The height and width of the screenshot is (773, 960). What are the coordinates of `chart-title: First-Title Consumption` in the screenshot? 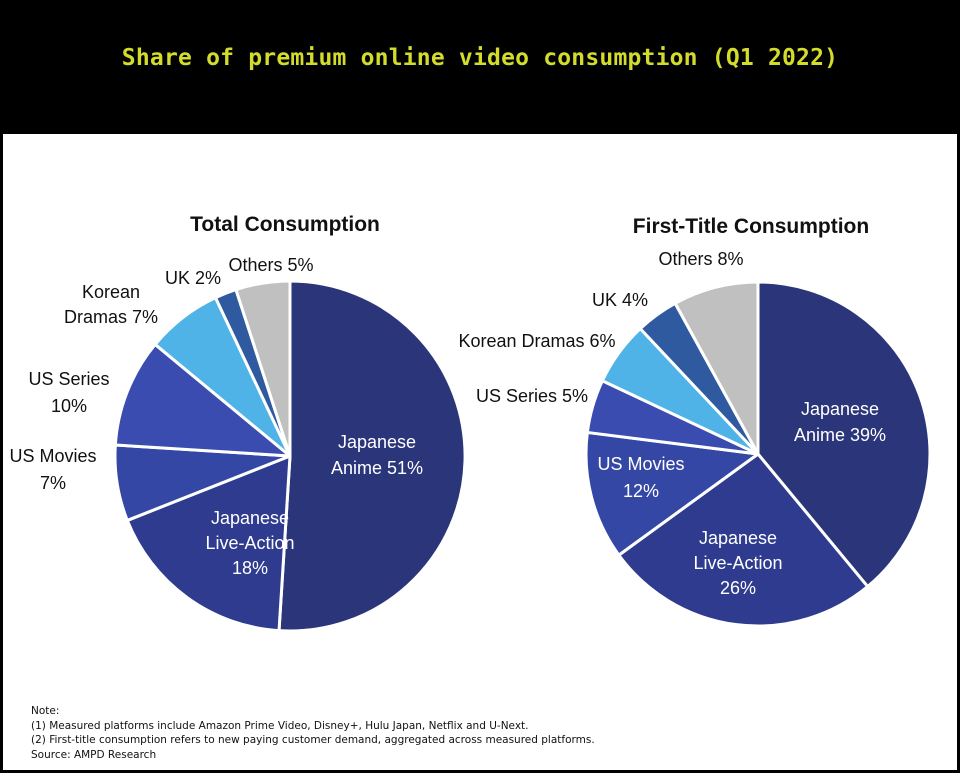 It's located at (751, 226).